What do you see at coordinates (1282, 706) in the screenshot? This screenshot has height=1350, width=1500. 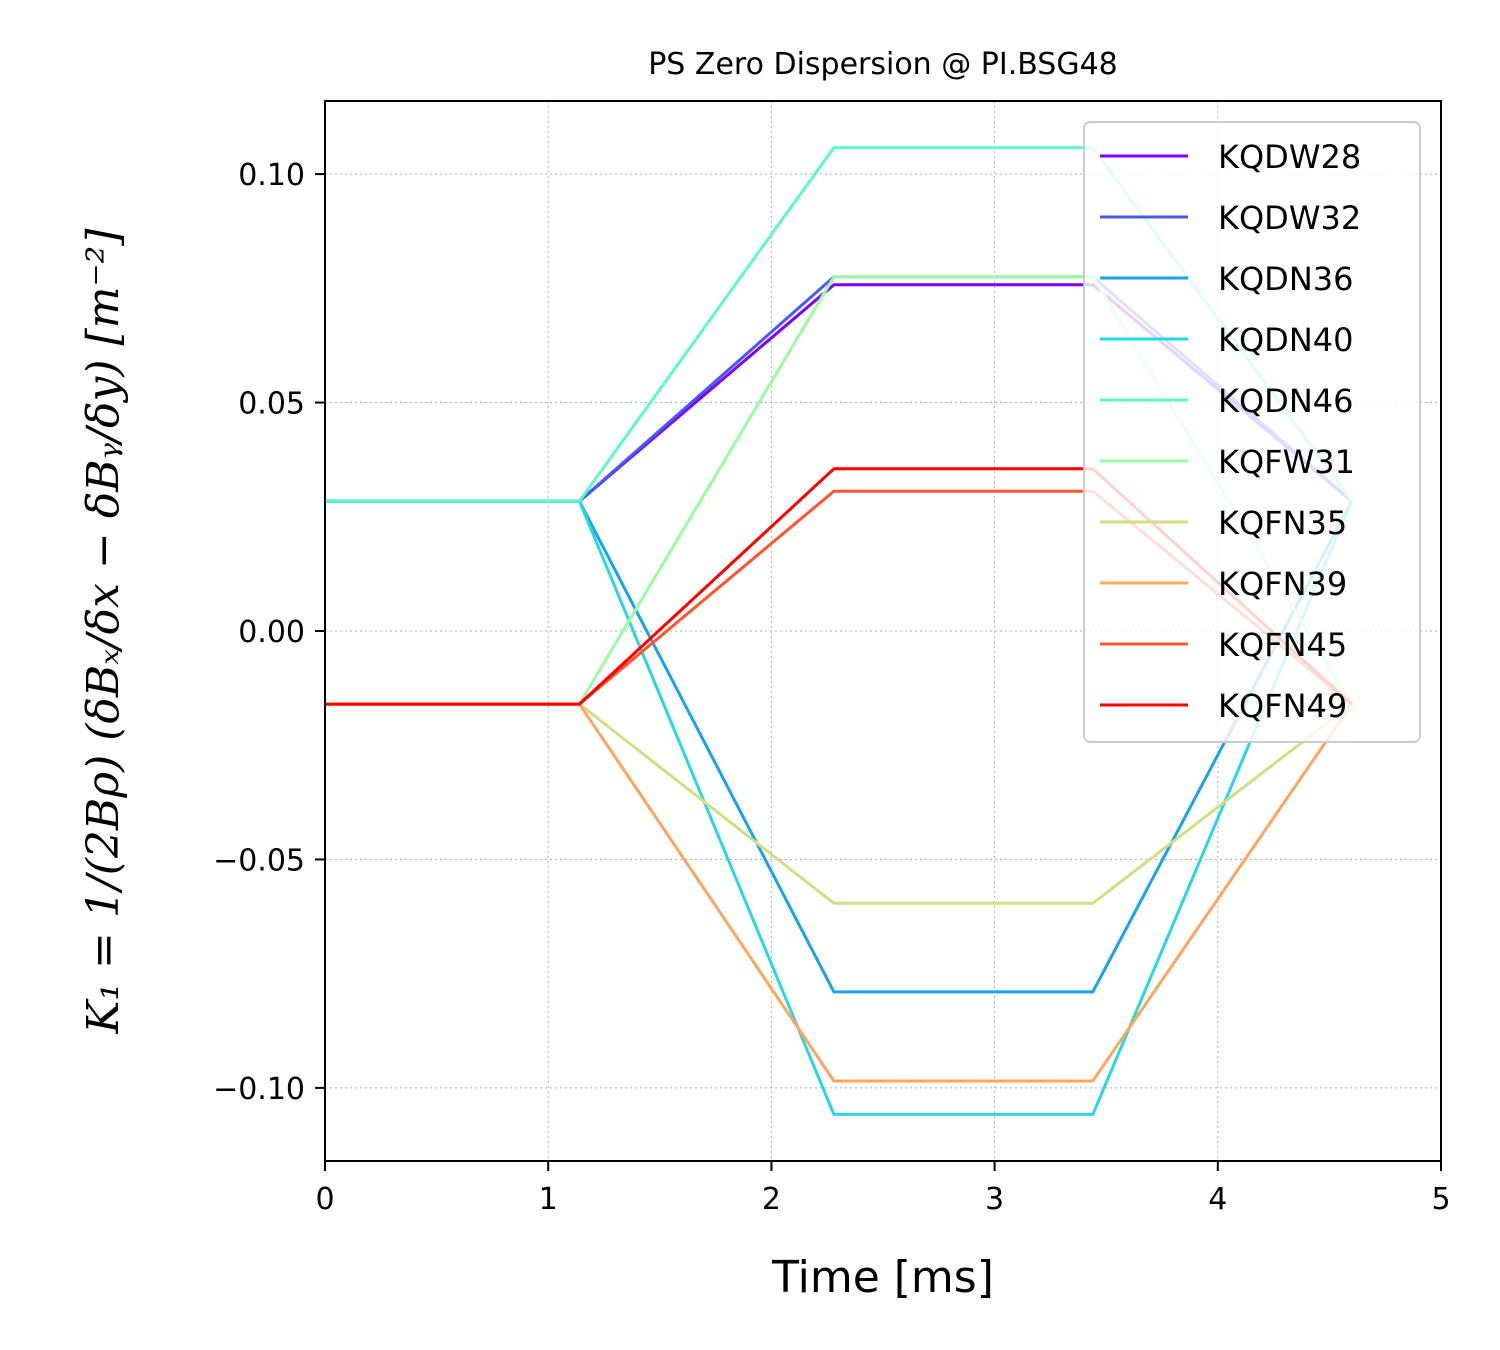 I see `legend-label-kqfn49: KQFN49` at bounding box center [1282, 706].